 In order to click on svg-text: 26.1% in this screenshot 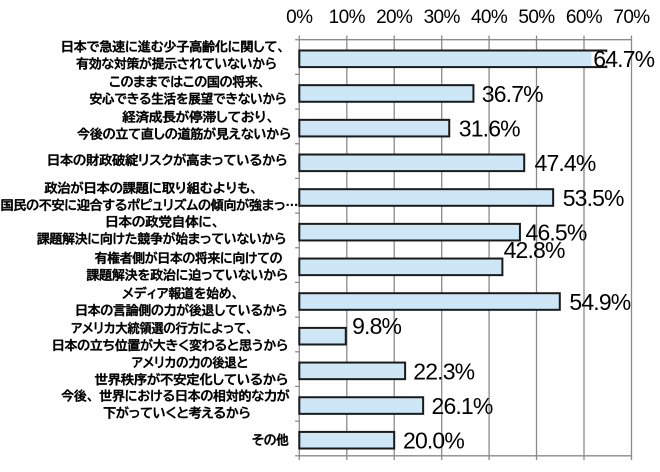, I will do `click(462, 406)`.